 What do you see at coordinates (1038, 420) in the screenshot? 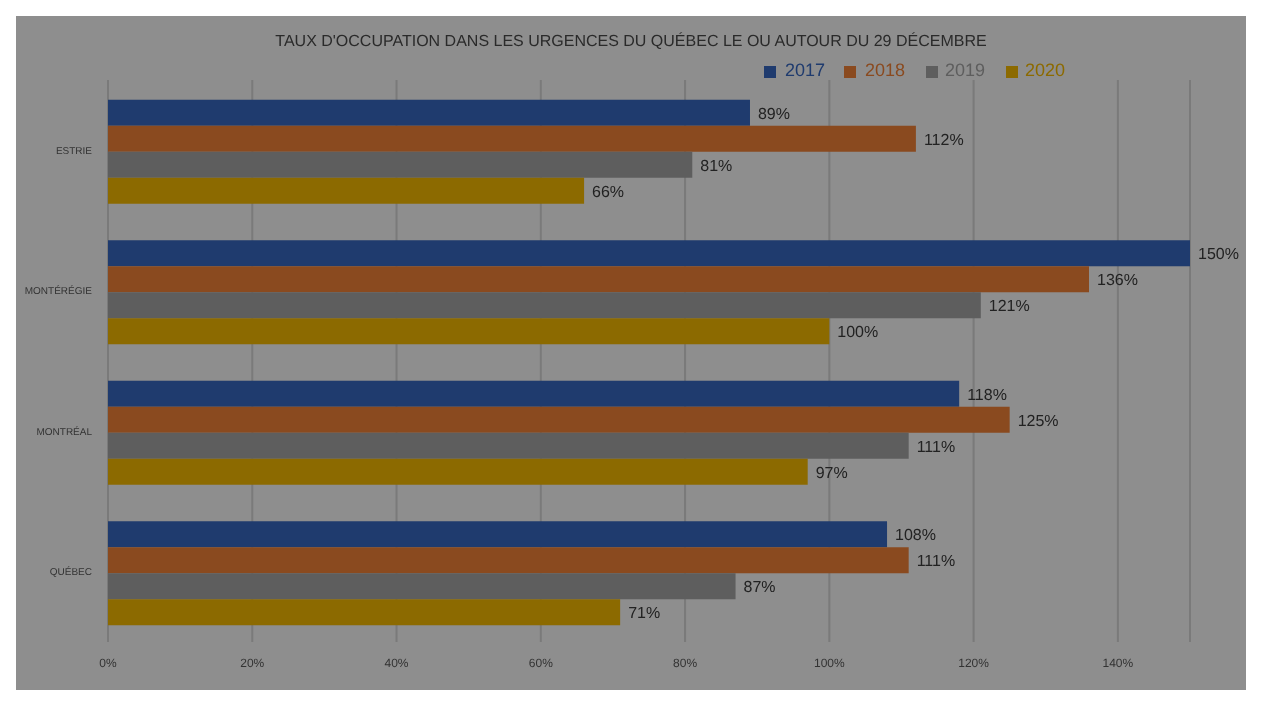
I see `data-label: 125%` at bounding box center [1038, 420].